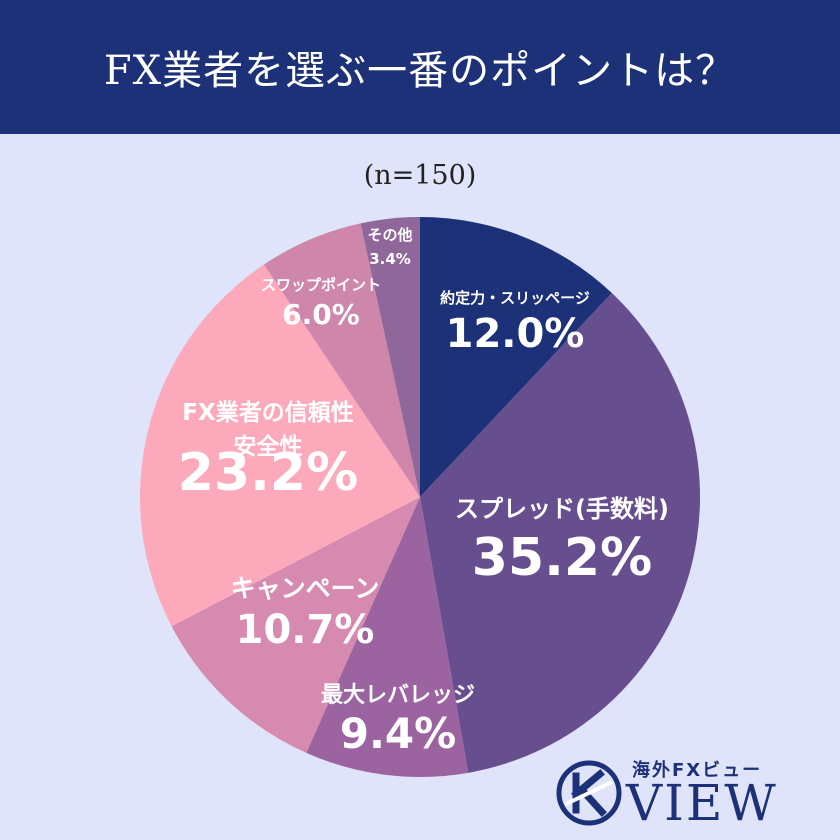 This screenshot has width=840, height=840. Describe the element at coordinates (390, 259) in the screenshot. I see `slice-value-7: 3.4%` at that location.